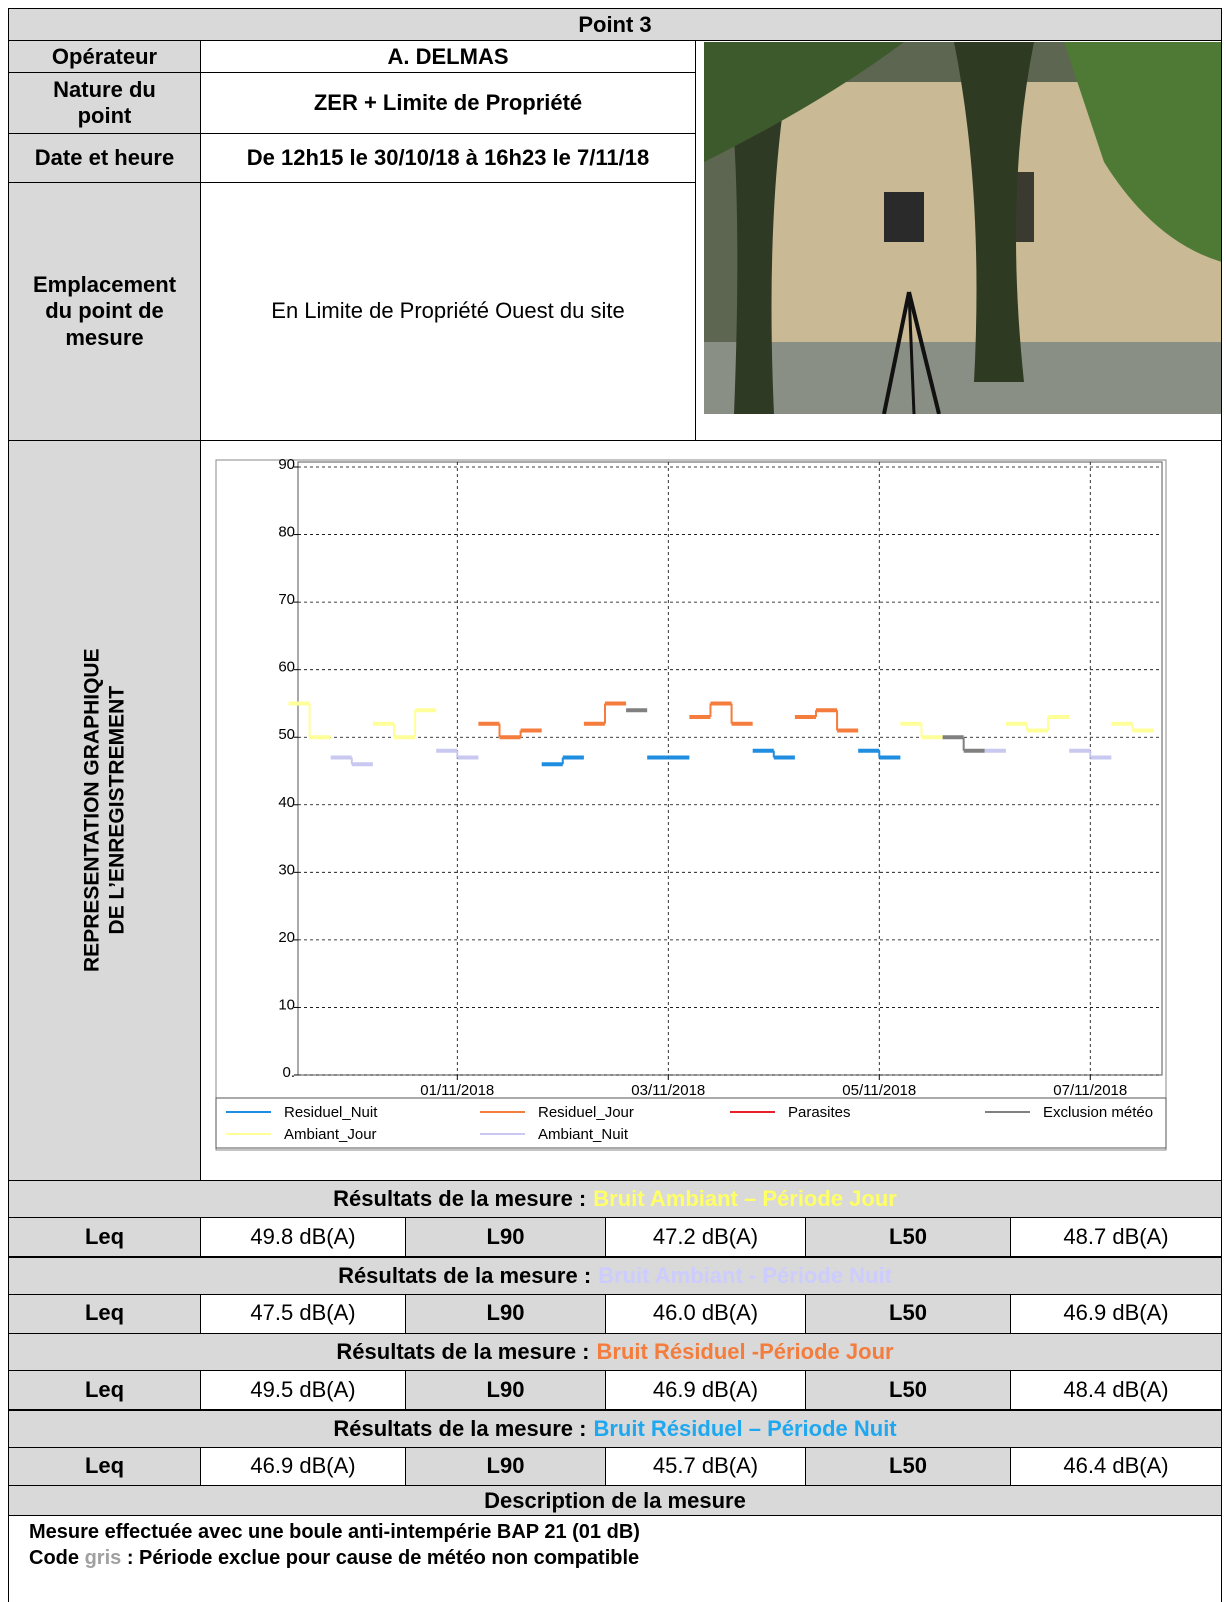  Describe the element at coordinates (448, 158) in the screenshot. I see `value: De 12h15 le 30/10/18 à 16h23 le 7/11/18` at that location.